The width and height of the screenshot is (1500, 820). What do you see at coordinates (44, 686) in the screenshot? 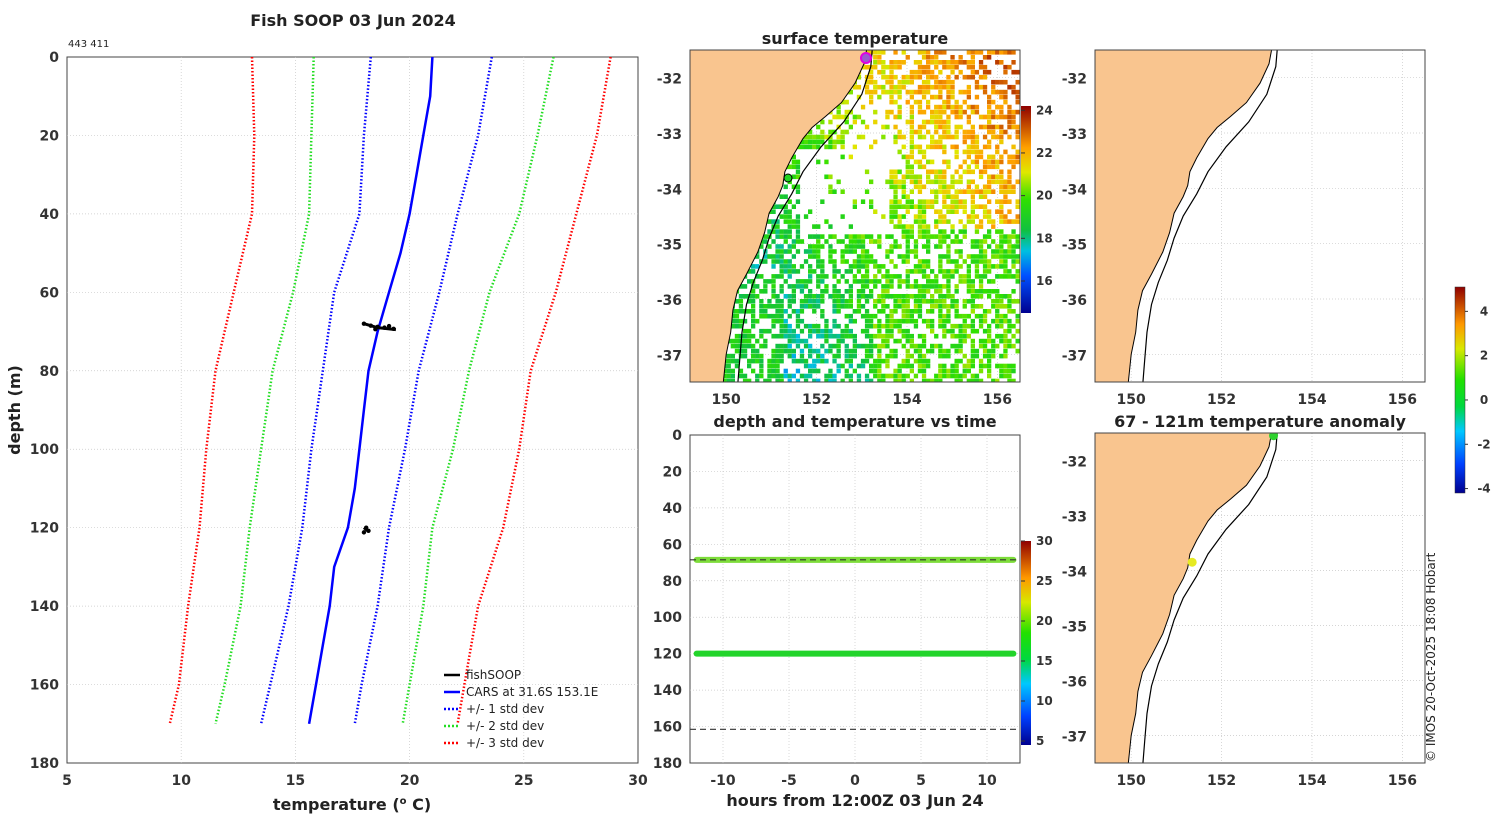
I see `profile-ytick: 160` at bounding box center [44, 686].